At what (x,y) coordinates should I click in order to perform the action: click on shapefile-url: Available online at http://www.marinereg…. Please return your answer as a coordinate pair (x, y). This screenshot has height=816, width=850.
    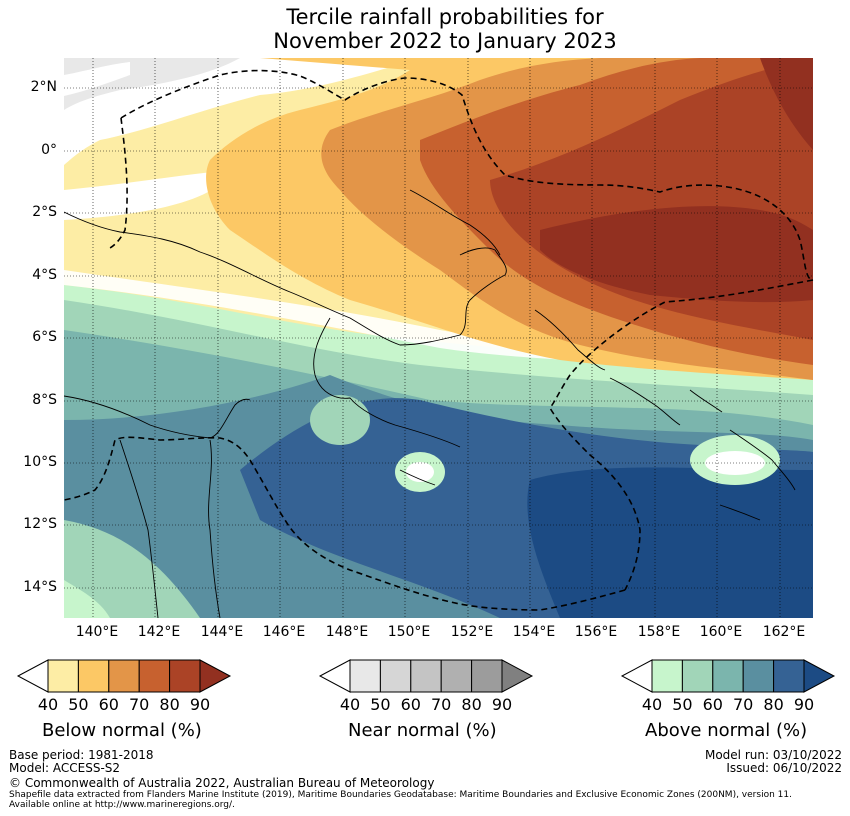
    Looking at the image, I should click on (122, 805).